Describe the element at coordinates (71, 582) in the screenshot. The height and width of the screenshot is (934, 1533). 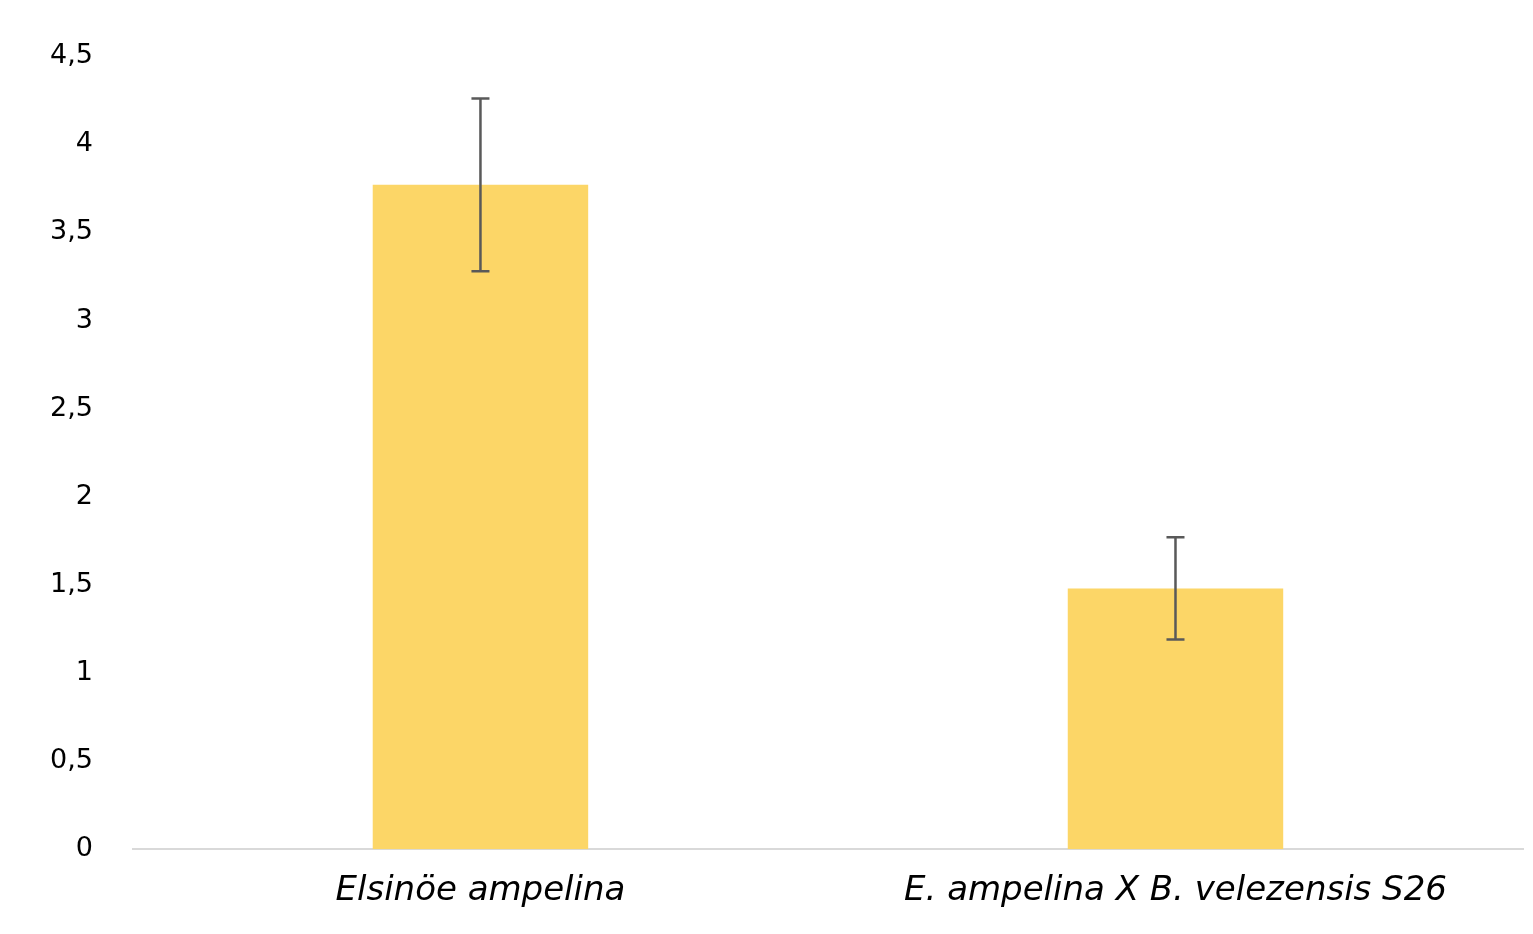
I see `y-tick-label: 1,5` at that location.